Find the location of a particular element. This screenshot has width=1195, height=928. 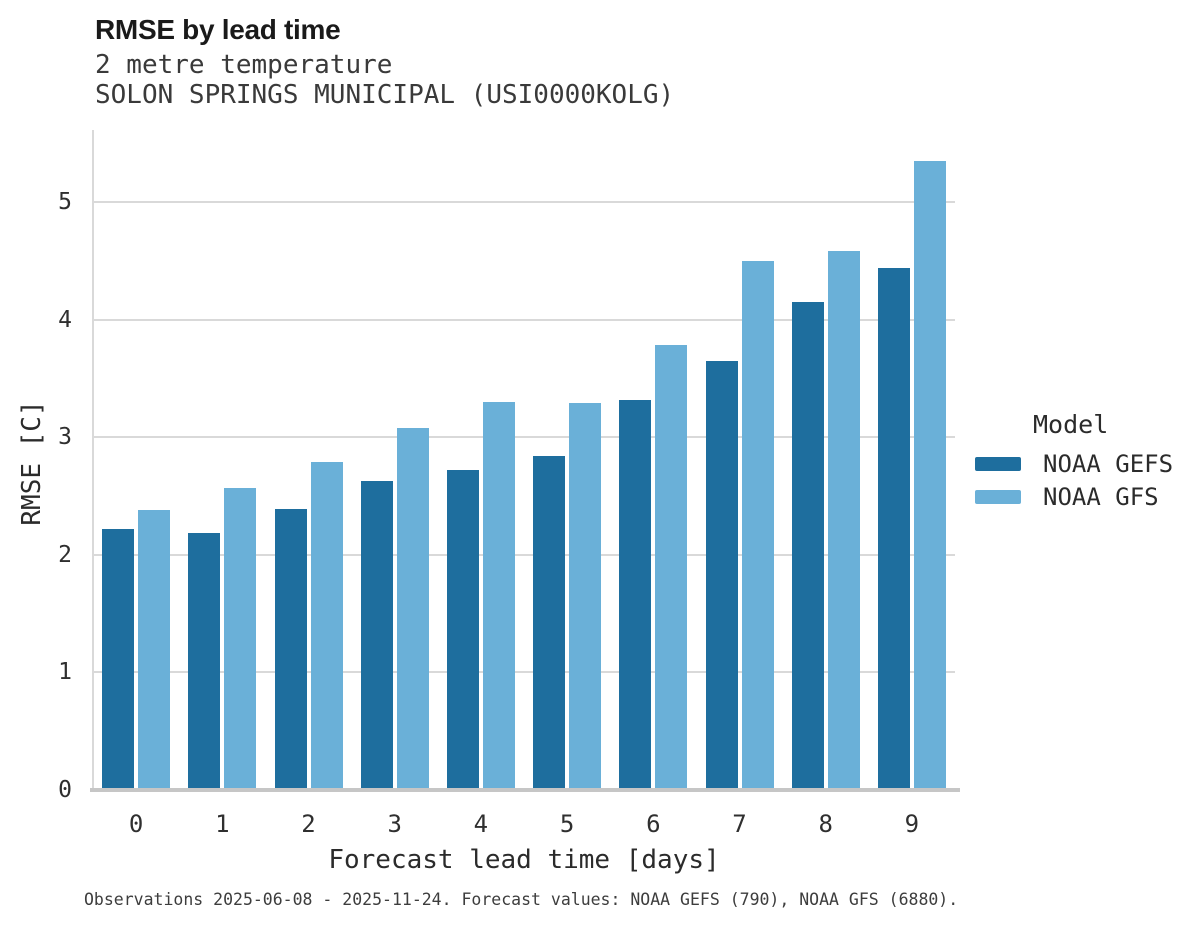

x-tick-label-9: 9 is located at coordinates (912, 824).